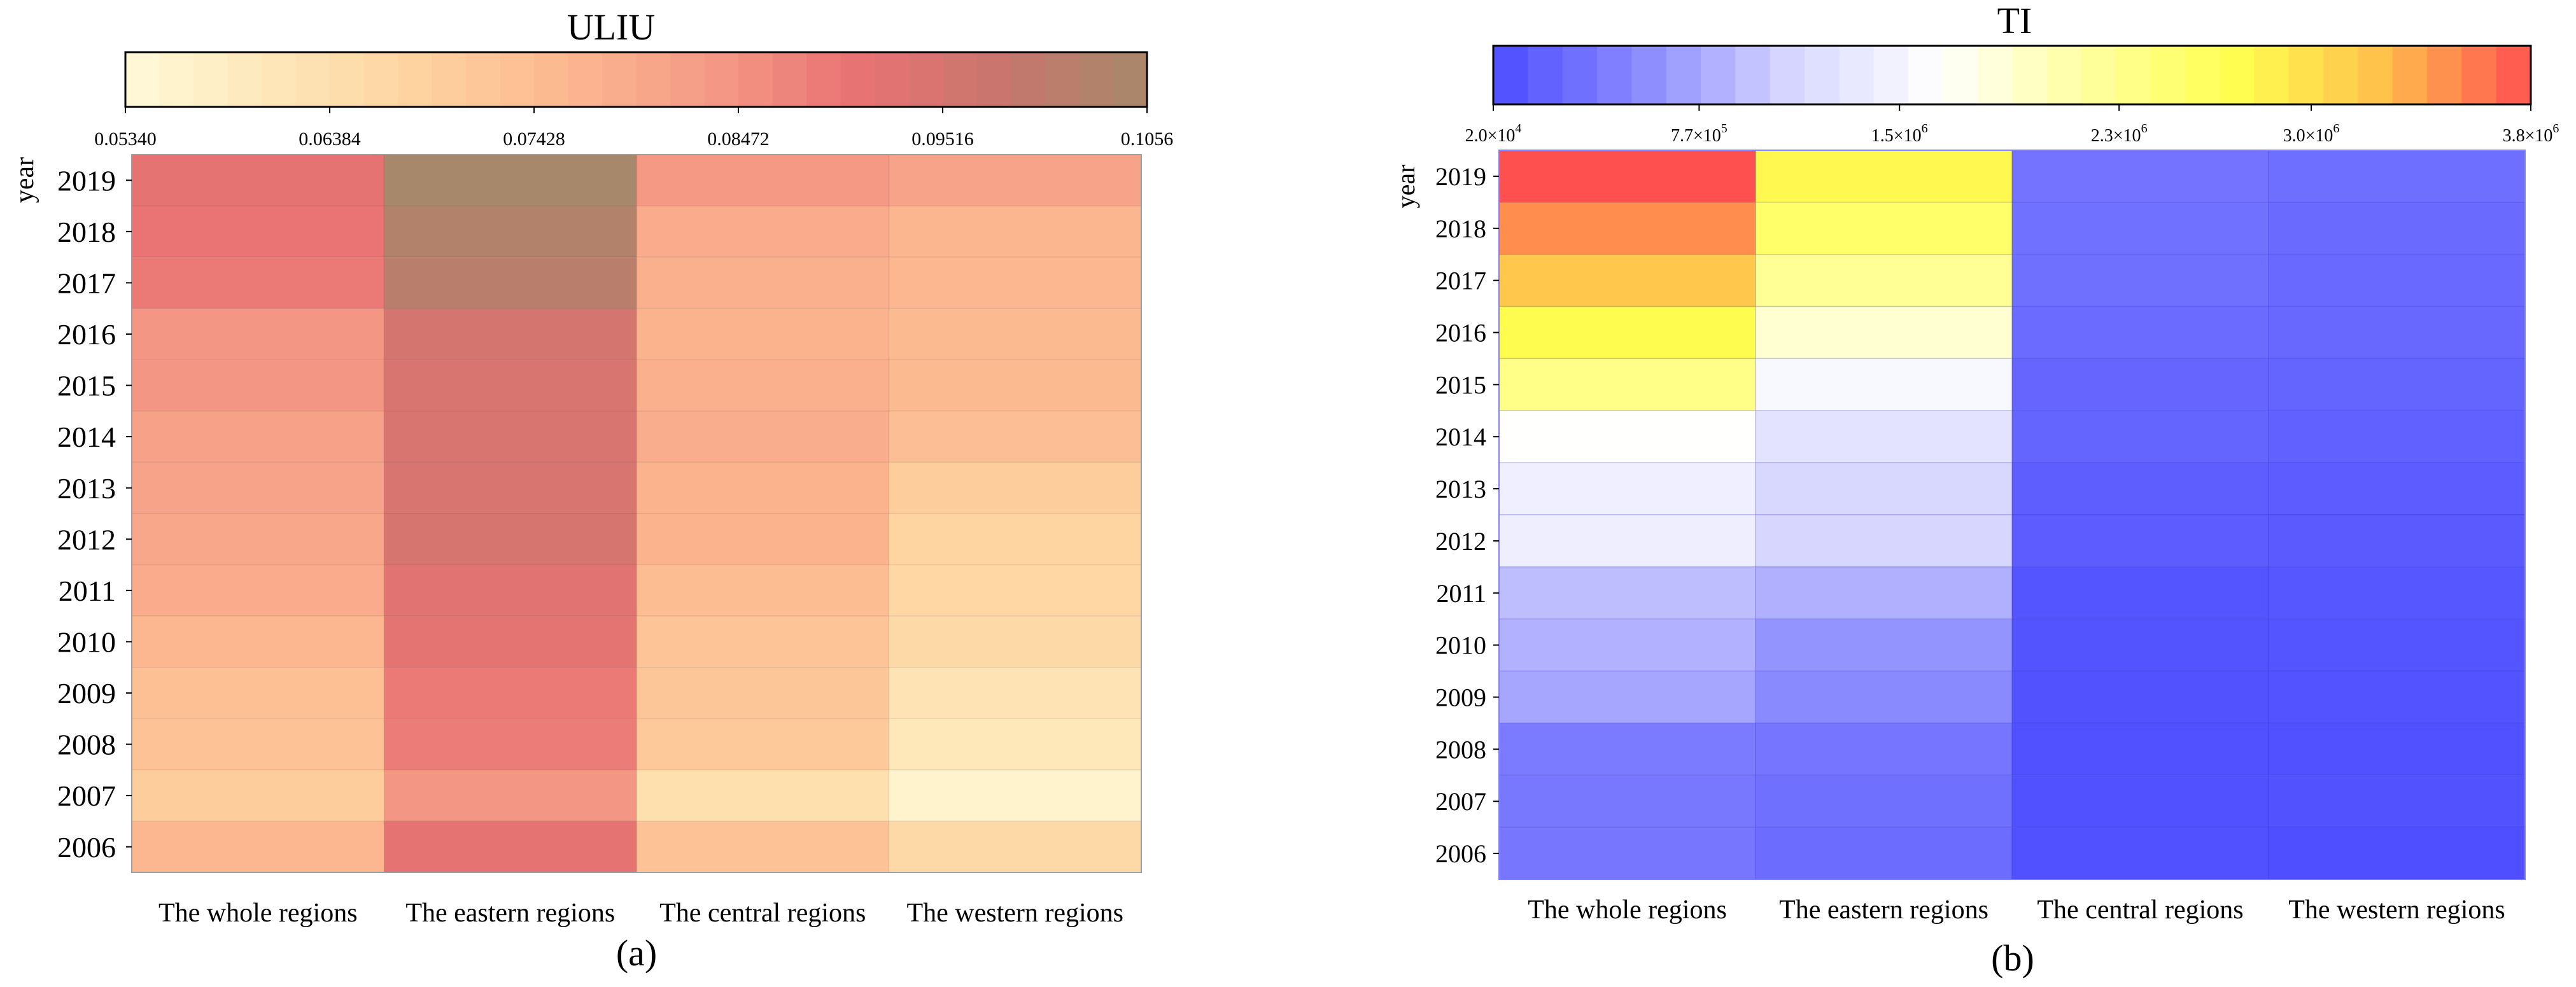 This screenshot has width=2576, height=987. I want to click on panel-a-colorbar-frame, so click(636, 79).